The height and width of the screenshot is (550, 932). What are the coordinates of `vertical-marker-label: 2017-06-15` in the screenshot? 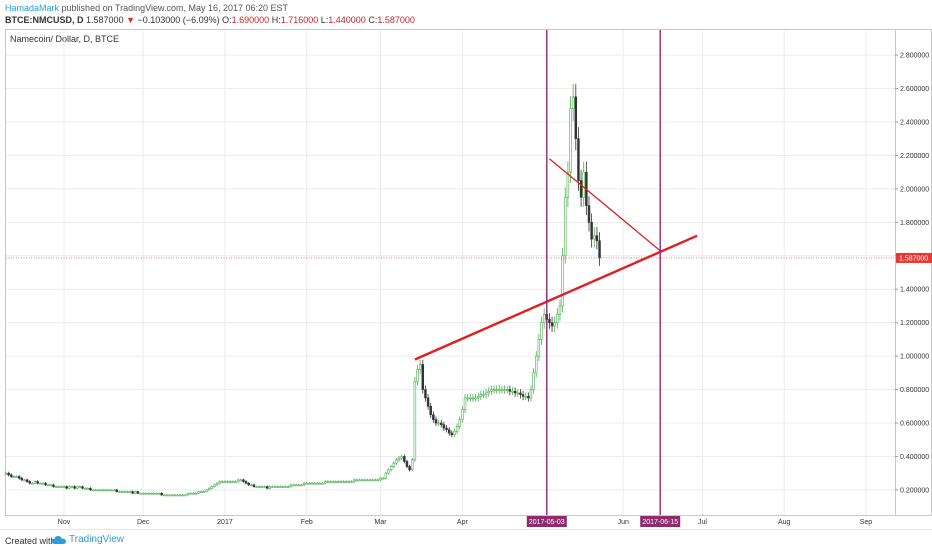 It's located at (660, 522).